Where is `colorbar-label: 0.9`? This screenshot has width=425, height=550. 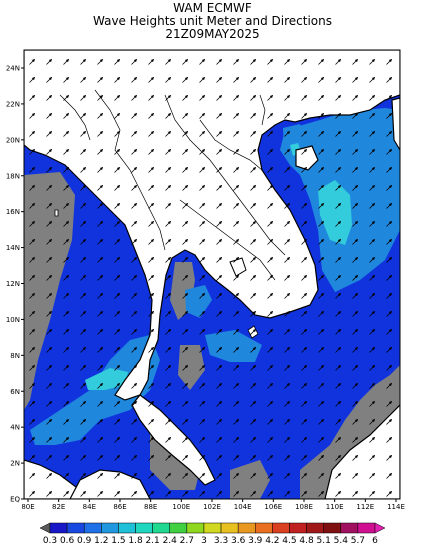 colorbar-label: 0.9 is located at coordinates (84, 541).